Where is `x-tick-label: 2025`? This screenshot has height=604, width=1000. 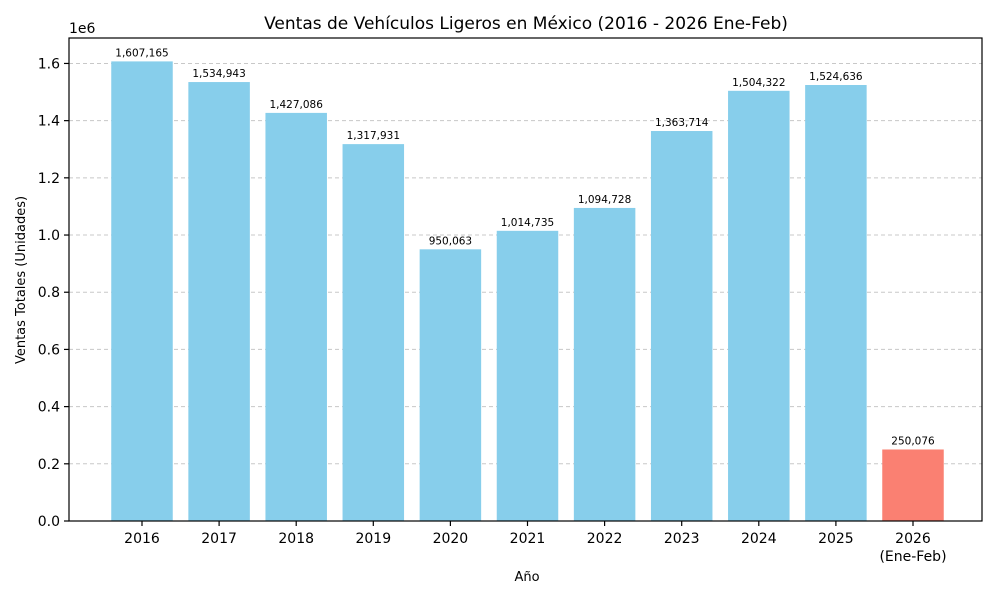
x-tick-label: 2025 is located at coordinates (836, 539).